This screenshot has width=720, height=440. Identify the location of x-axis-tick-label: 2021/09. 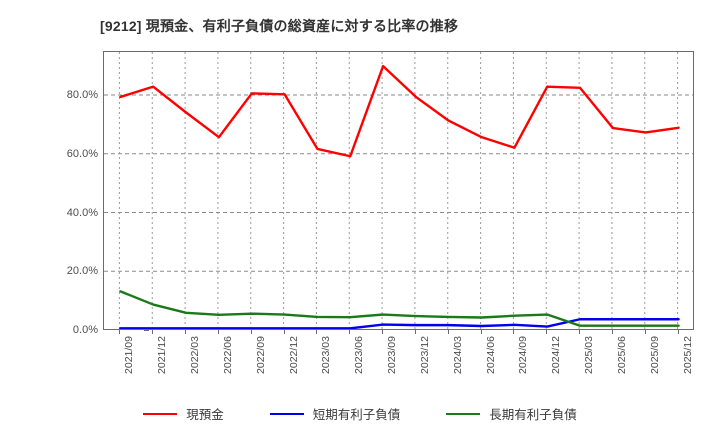
(129, 355).